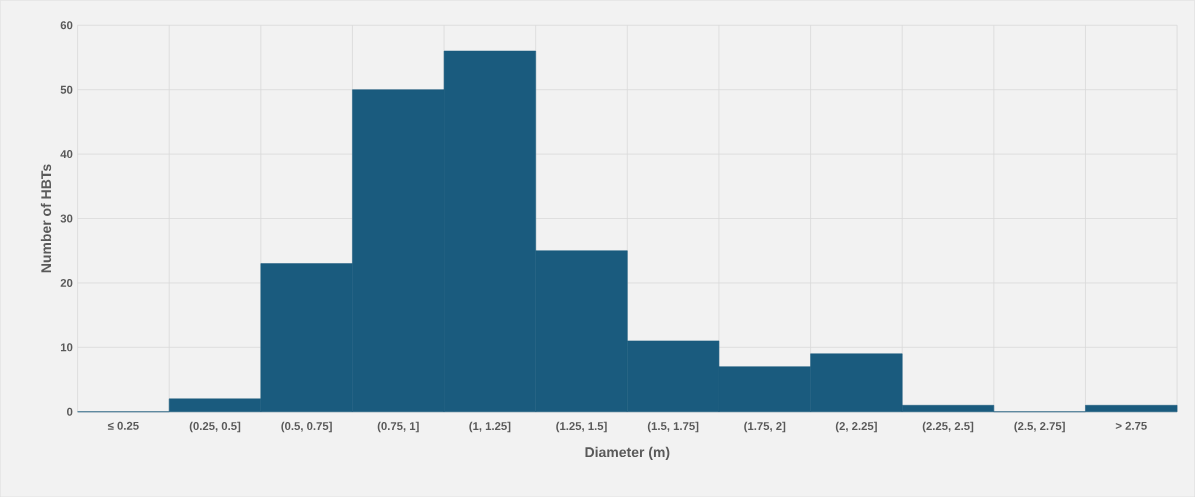 The width and height of the screenshot is (1195, 497). Describe the element at coordinates (123, 425) in the screenshot. I see `x-tick-label: ≤ 0.25` at that location.